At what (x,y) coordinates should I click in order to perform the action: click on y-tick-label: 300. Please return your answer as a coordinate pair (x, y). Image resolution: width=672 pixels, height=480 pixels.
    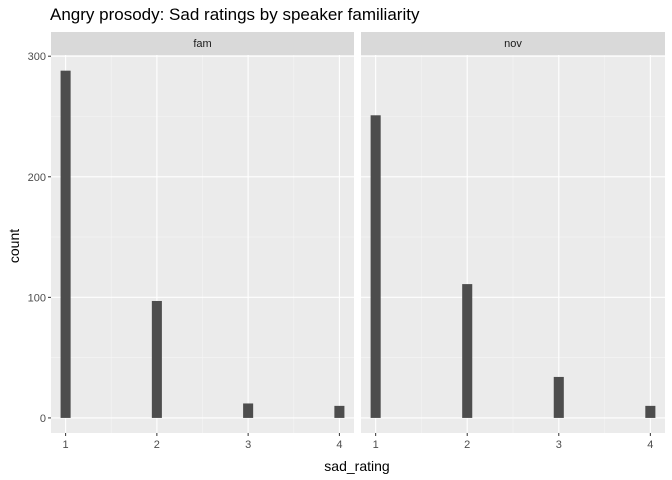
    Looking at the image, I should click on (37, 57).